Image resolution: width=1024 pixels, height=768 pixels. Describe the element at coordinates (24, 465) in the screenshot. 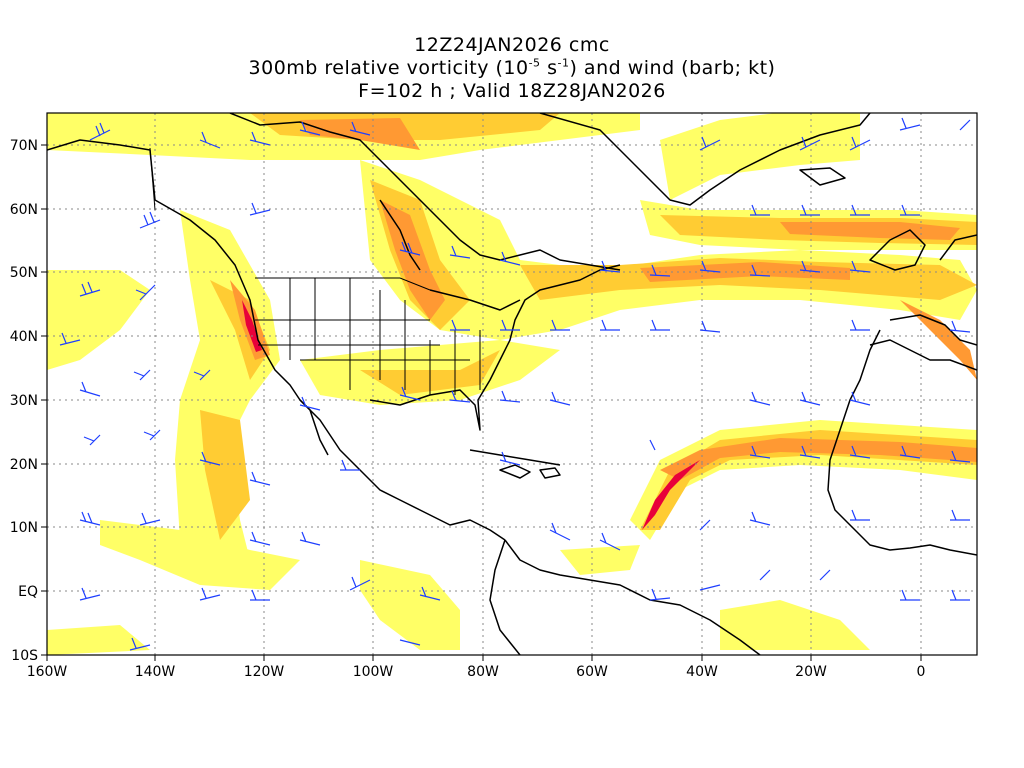

I see `lat-tick-label: 20N` at that location.